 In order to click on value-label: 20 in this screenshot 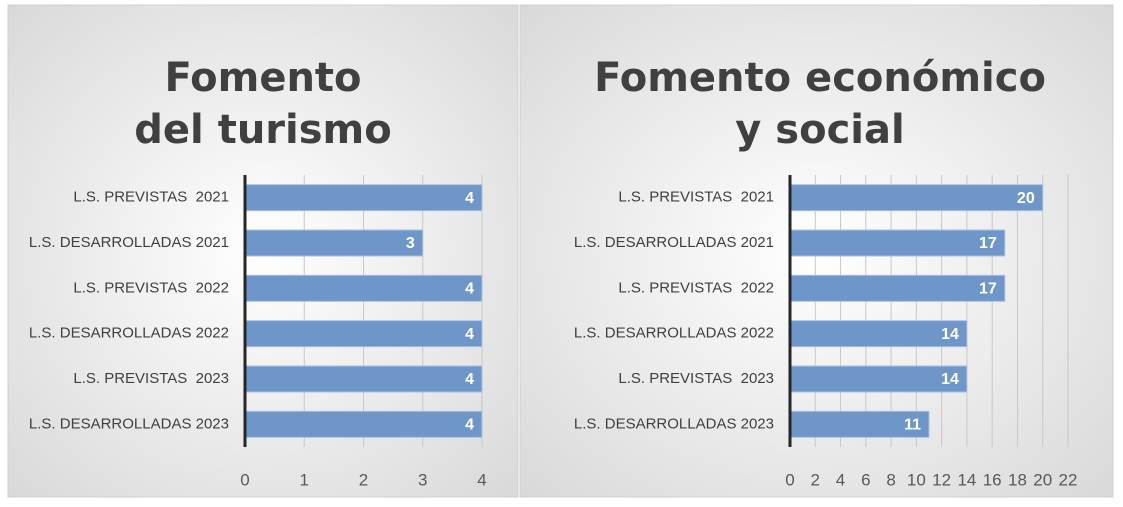, I will do `click(1026, 198)`.